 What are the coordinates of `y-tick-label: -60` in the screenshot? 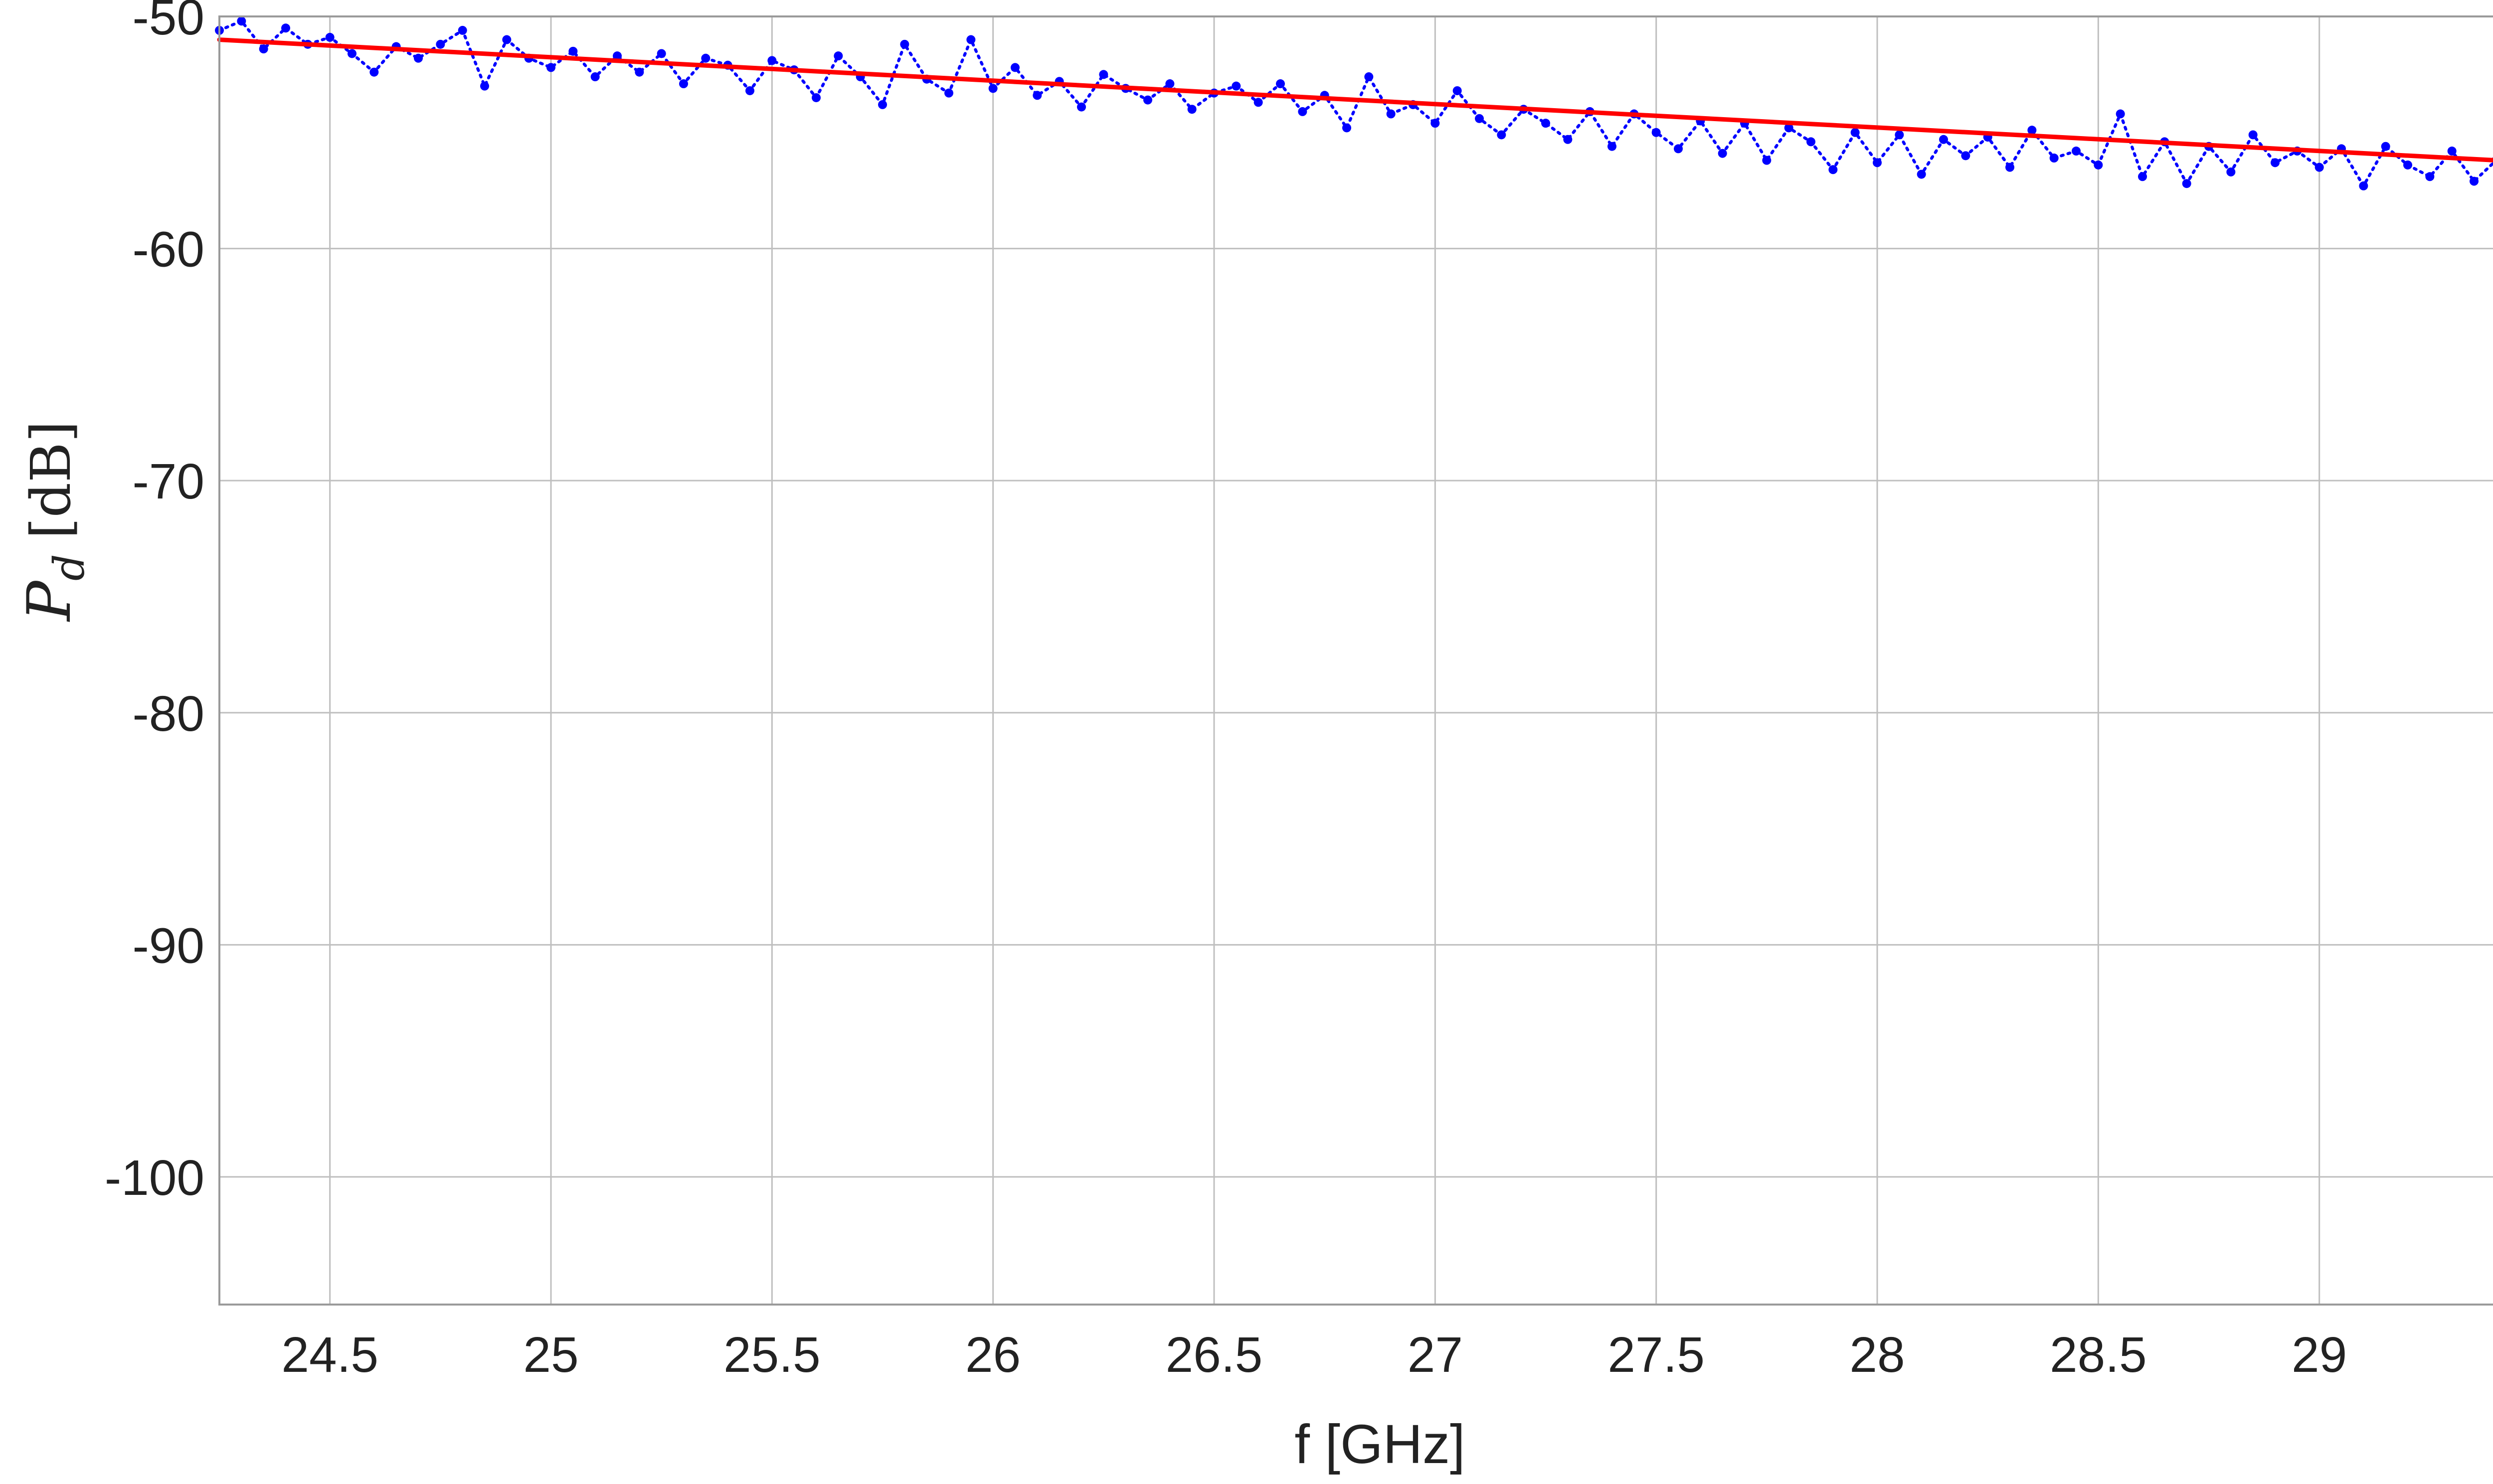 It's located at (168, 250).